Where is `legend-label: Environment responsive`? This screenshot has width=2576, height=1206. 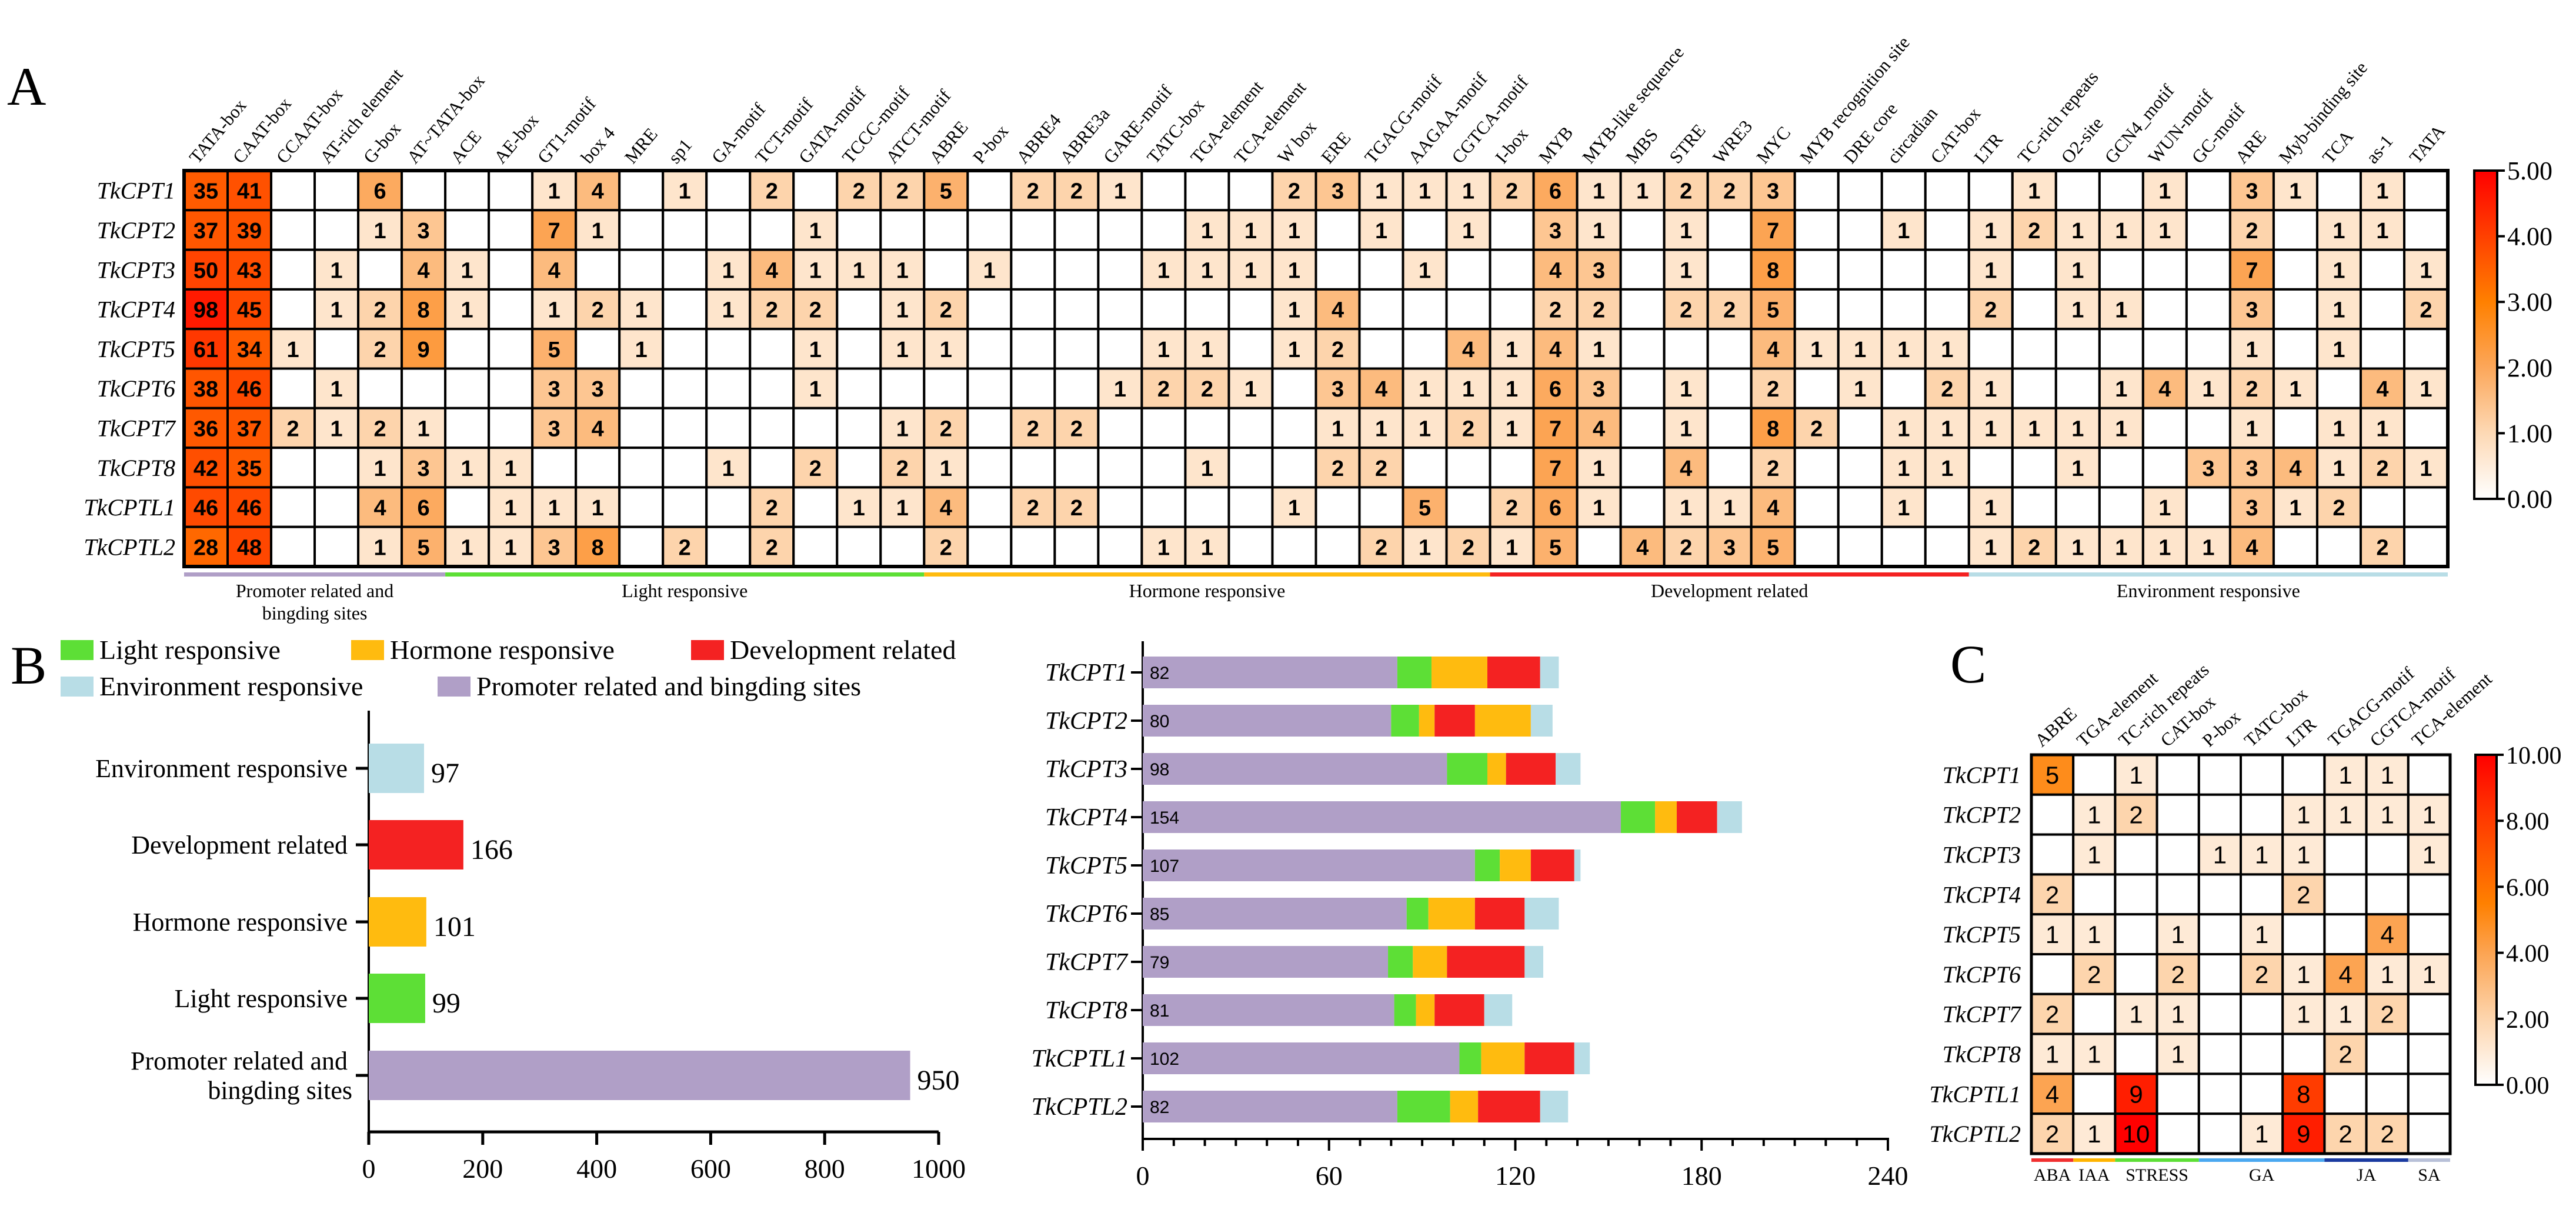
legend-label: Environment responsive is located at coordinates (231, 686).